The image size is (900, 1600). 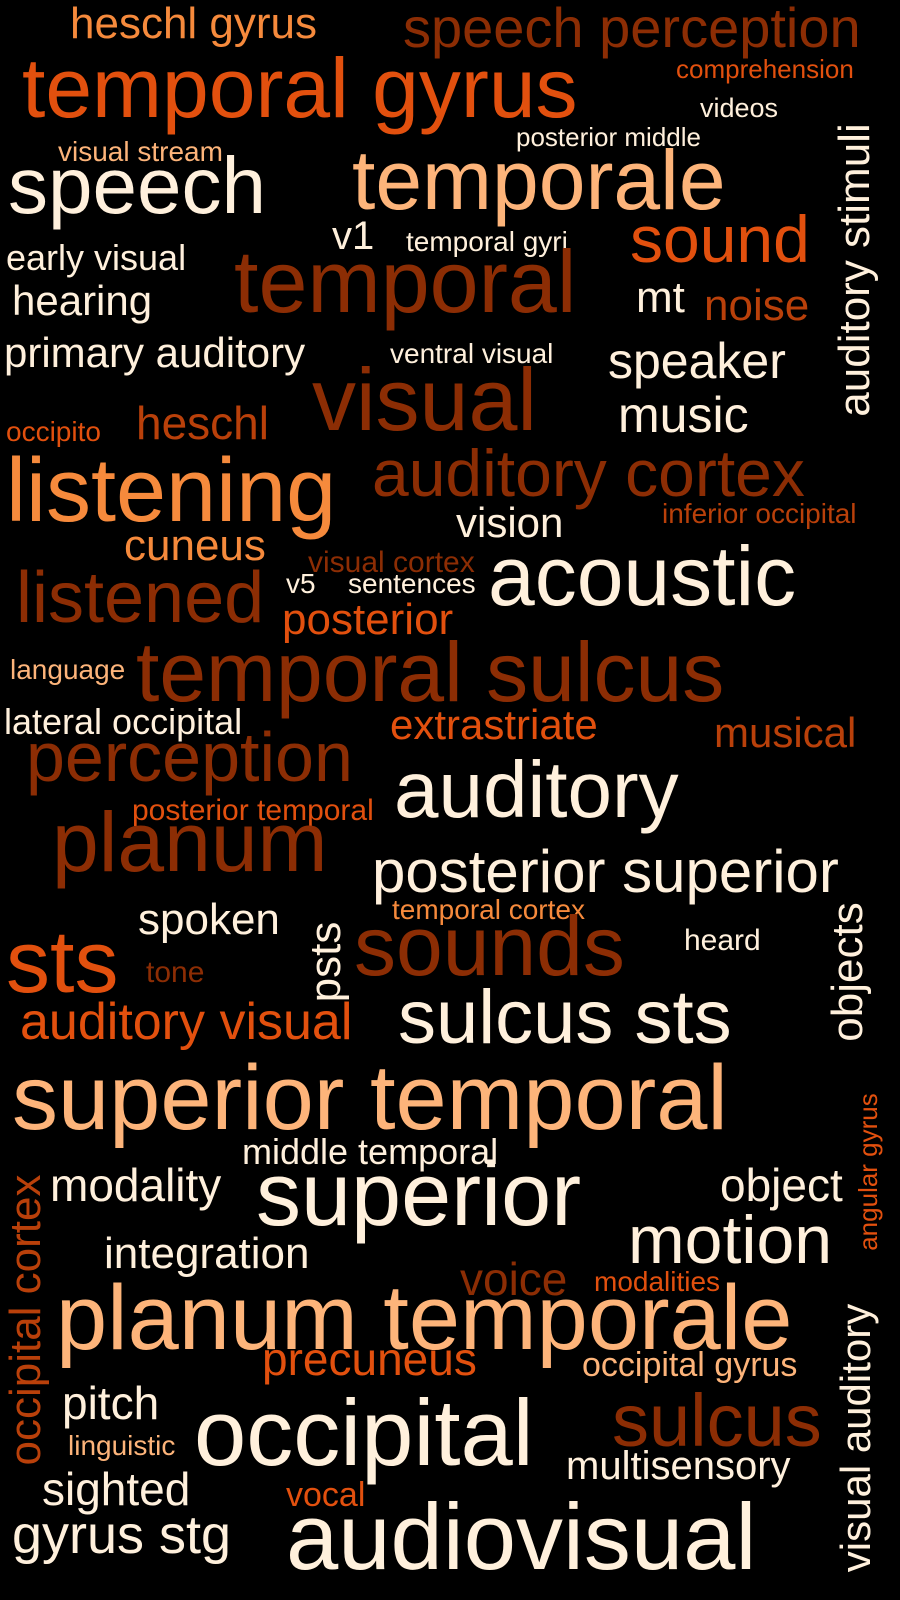 What do you see at coordinates (194, 24) in the screenshot?
I see `word-heschl-gyrus: heschl gyrus` at bounding box center [194, 24].